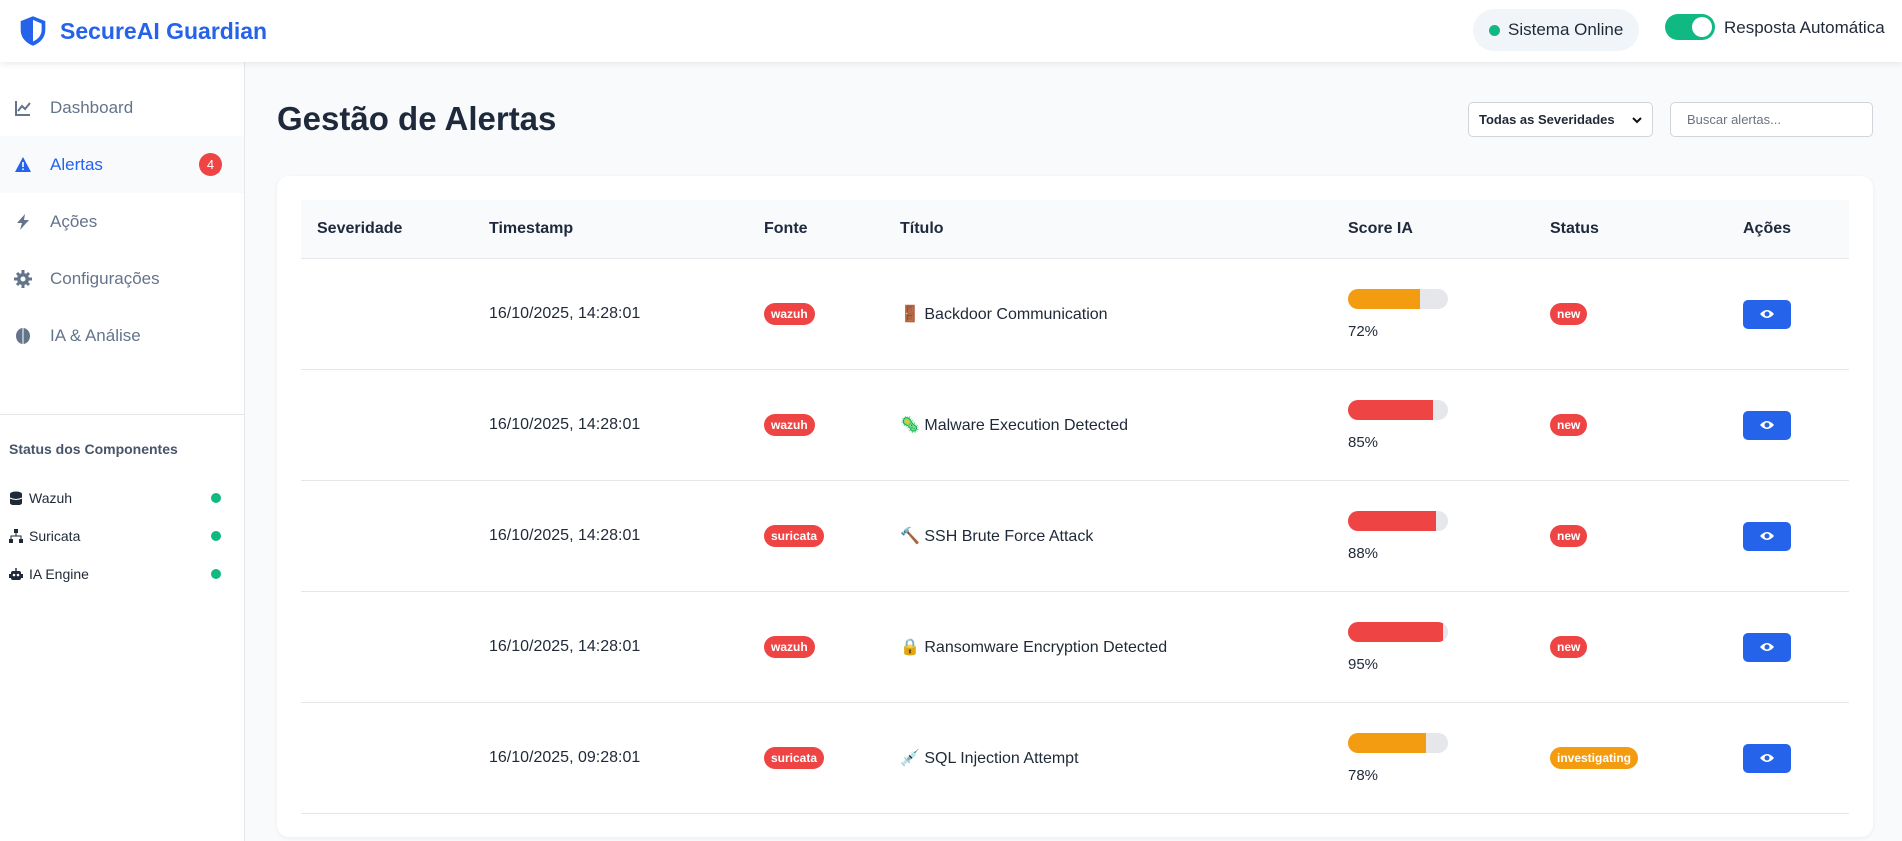 The image size is (1902, 841). What do you see at coordinates (786, 228) in the screenshot?
I see `column-header: Fonte` at bounding box center [786, 228].